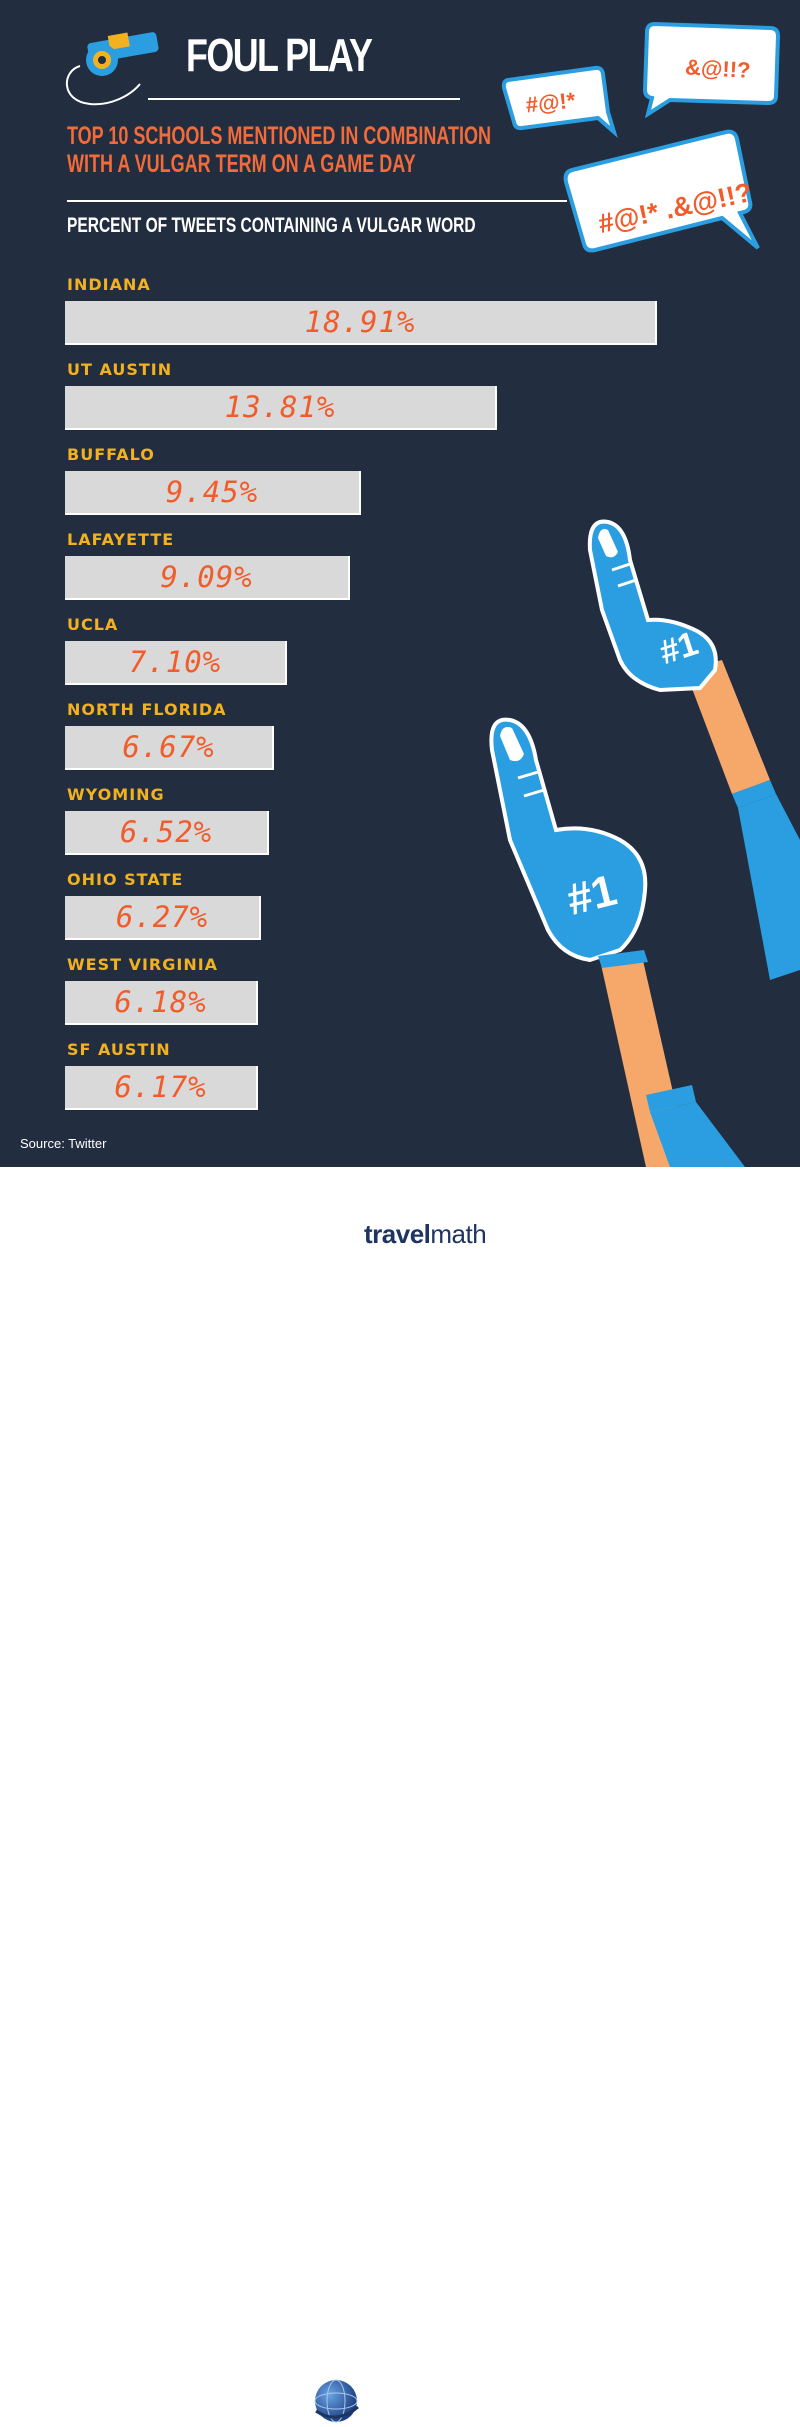  What do you see at coordinates (93, 624) in the screenshot?
I see `category-label: UCLA` at bounding box center [93, 624].